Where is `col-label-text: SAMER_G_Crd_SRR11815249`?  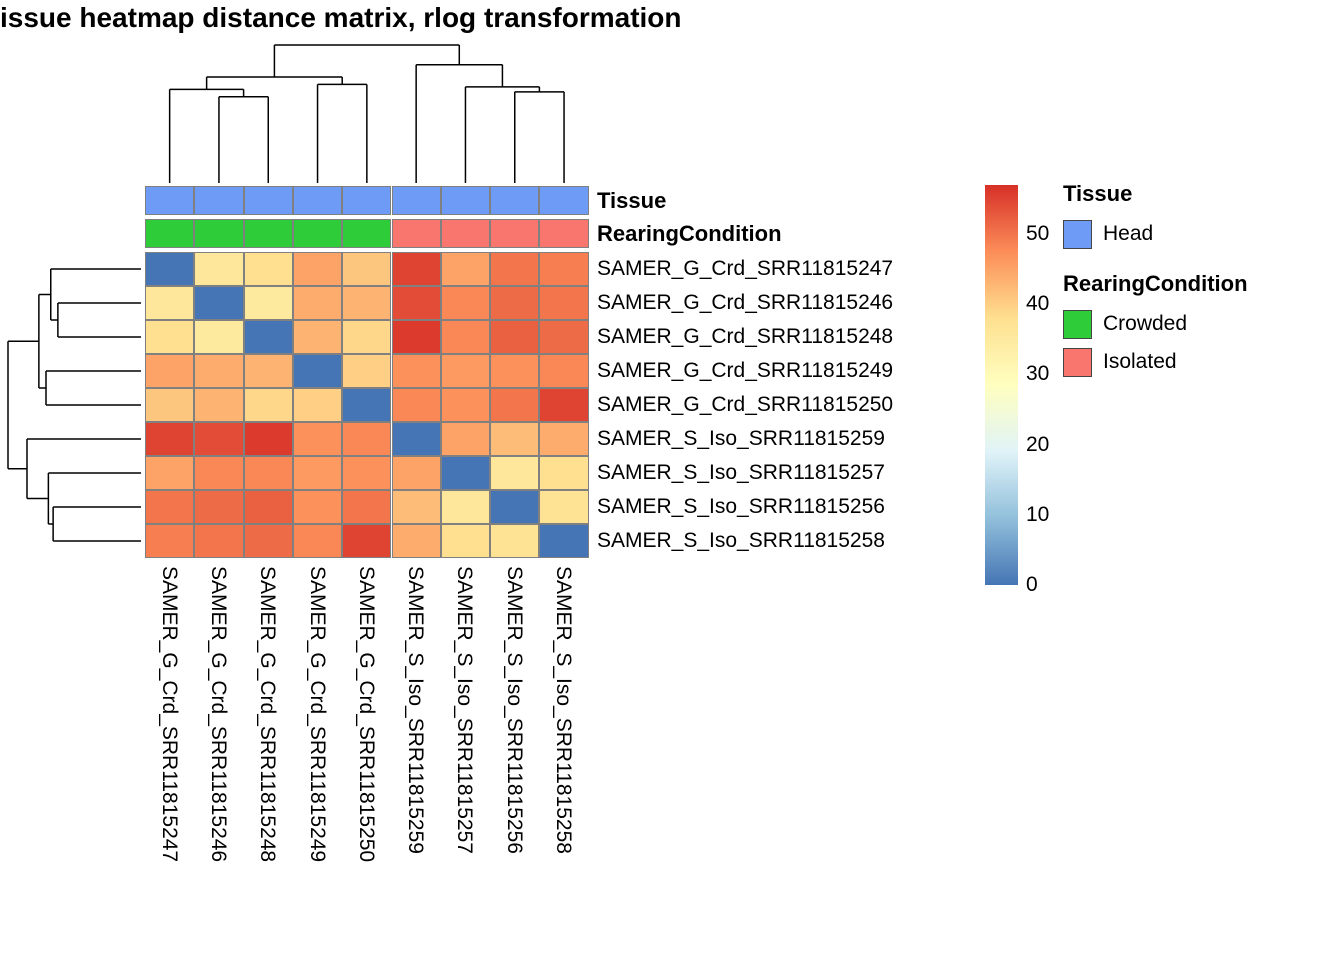
col-label-text: SAMER_G_Crd_SRR11815249 is located at coordinates (317, 714).